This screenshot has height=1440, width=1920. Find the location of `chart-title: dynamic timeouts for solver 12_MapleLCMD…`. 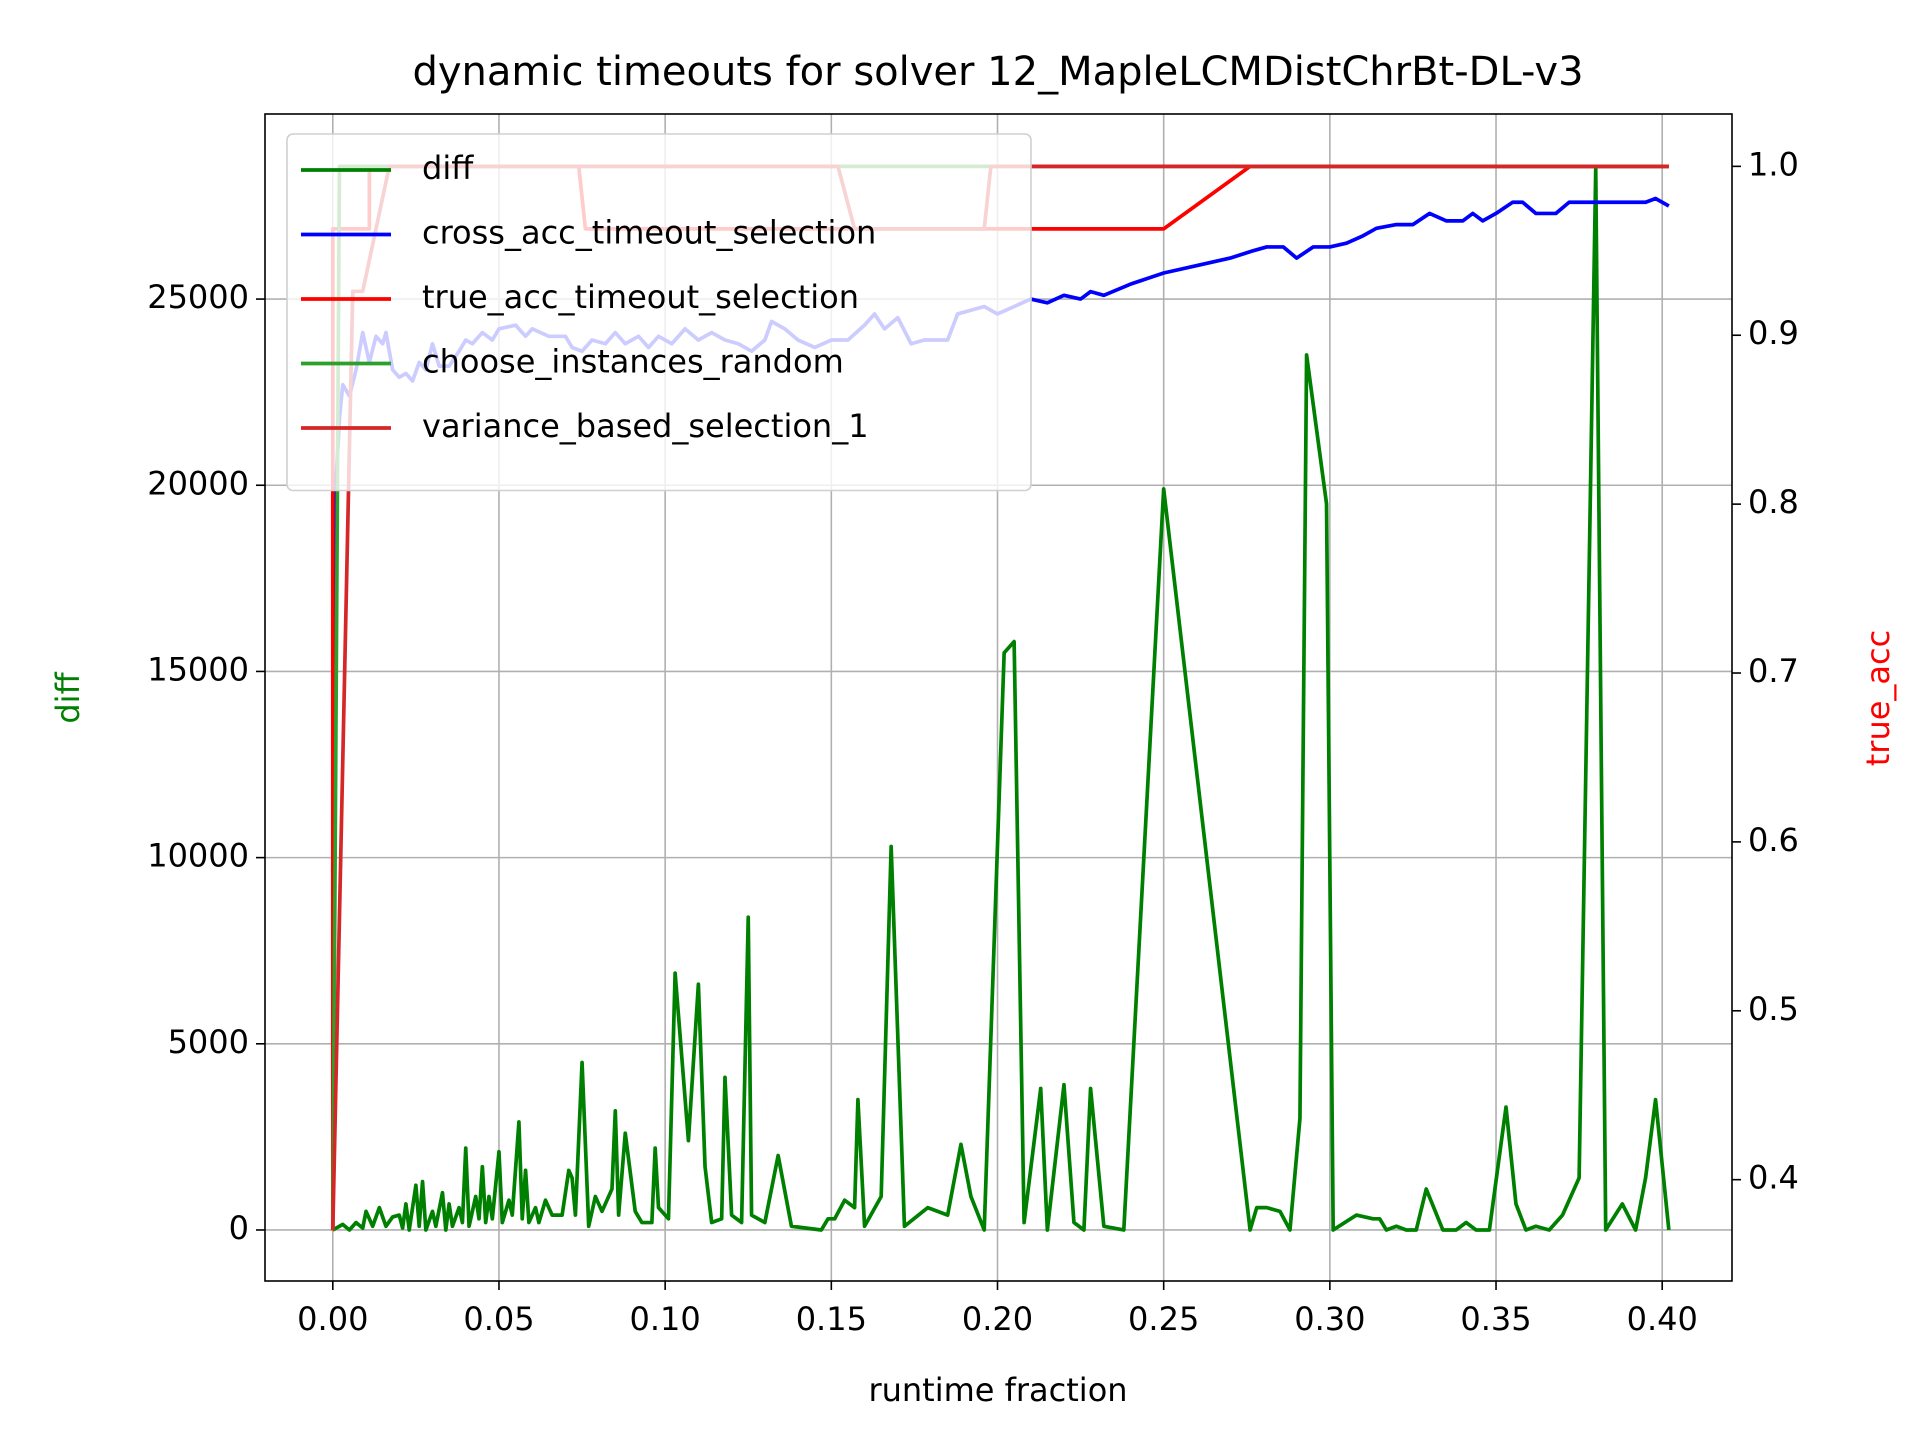

chart-title: dynamic timeouts for solver 12_MapleLCMD… is located at coordinates (997, 72).